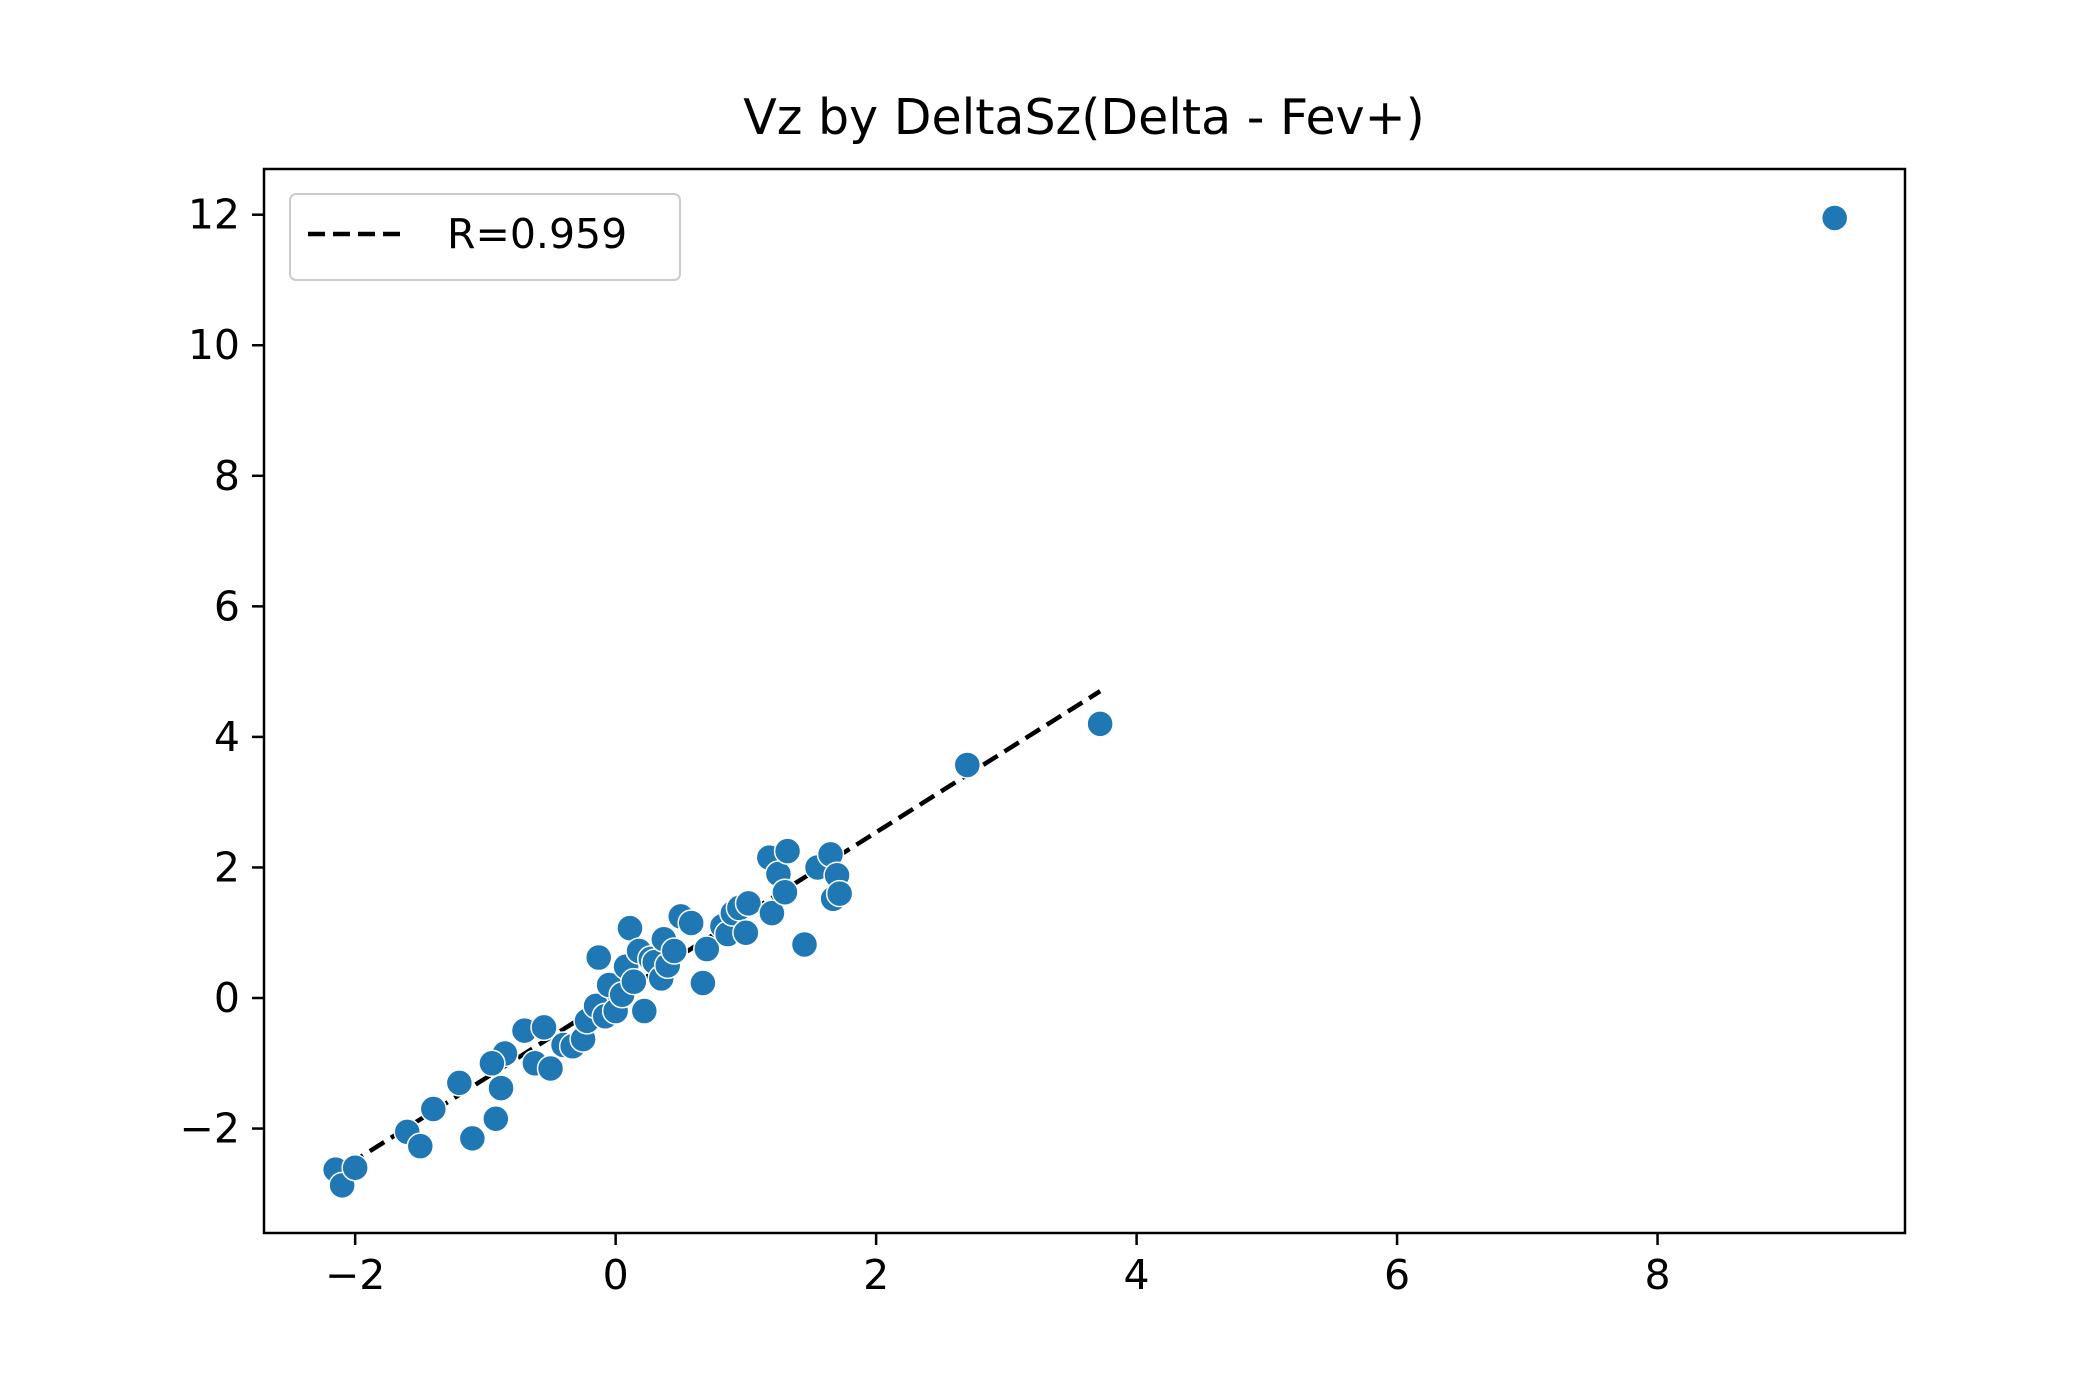  I want to click on legend-label: R=0.959, so click(537, 234).